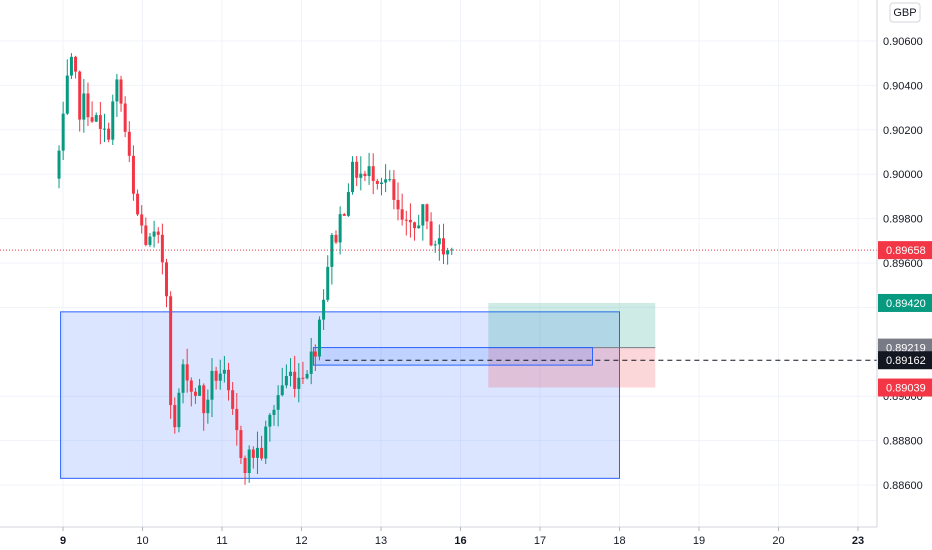 The image size is (932, 550). What do you see at coordinates (301, 541) in the screenshot?
I see `time-tick-label: 12` at bounding box center [301, 541].